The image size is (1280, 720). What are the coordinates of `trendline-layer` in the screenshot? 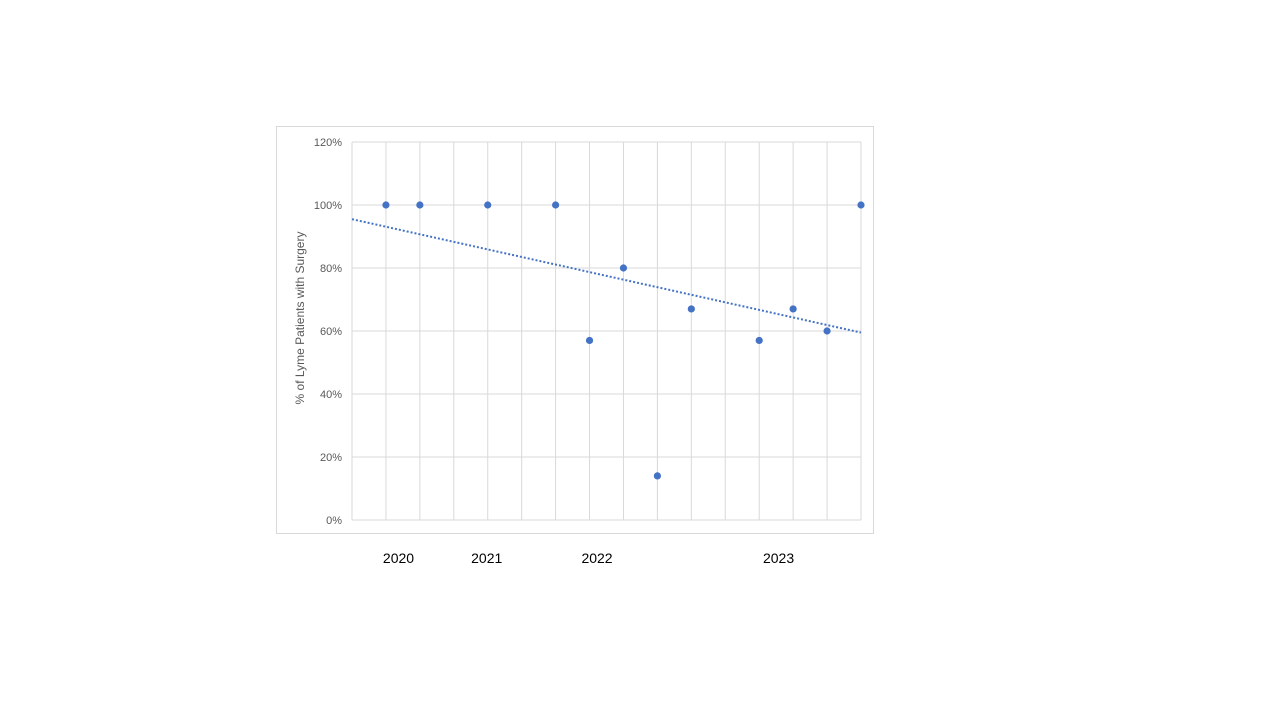 It's located at (606, 276).